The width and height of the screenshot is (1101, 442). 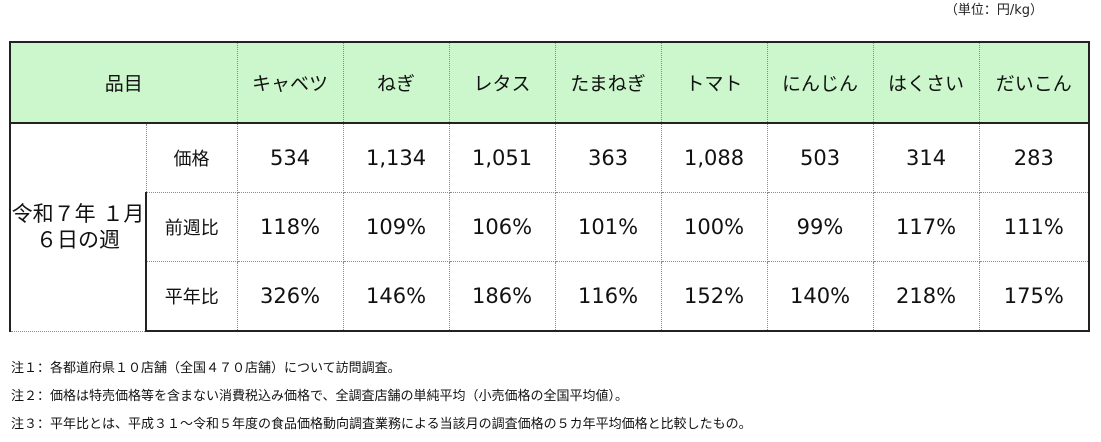 What do you see at coordinates (290, 296) in the screenshot?
I see `vs-average-year-cell: 326%` at bounding box center [290, 296].